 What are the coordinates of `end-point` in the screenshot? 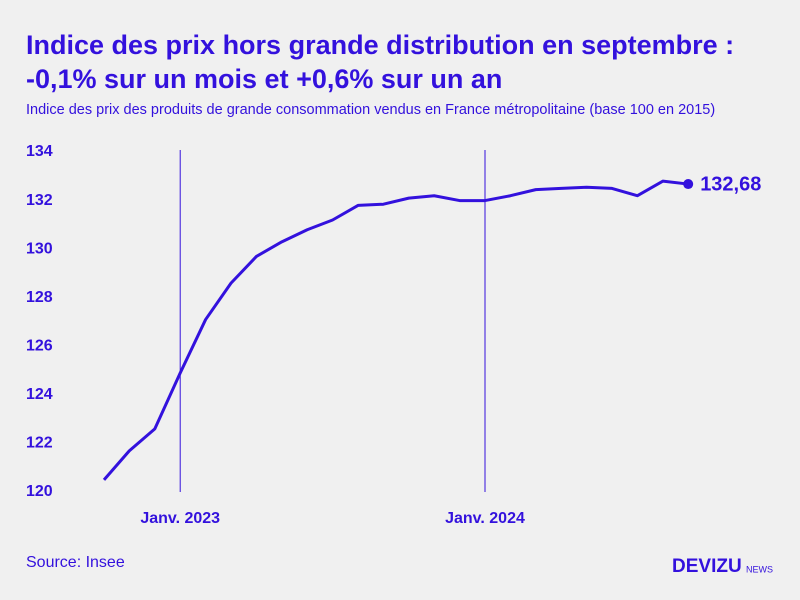 It's located at (688, 184).